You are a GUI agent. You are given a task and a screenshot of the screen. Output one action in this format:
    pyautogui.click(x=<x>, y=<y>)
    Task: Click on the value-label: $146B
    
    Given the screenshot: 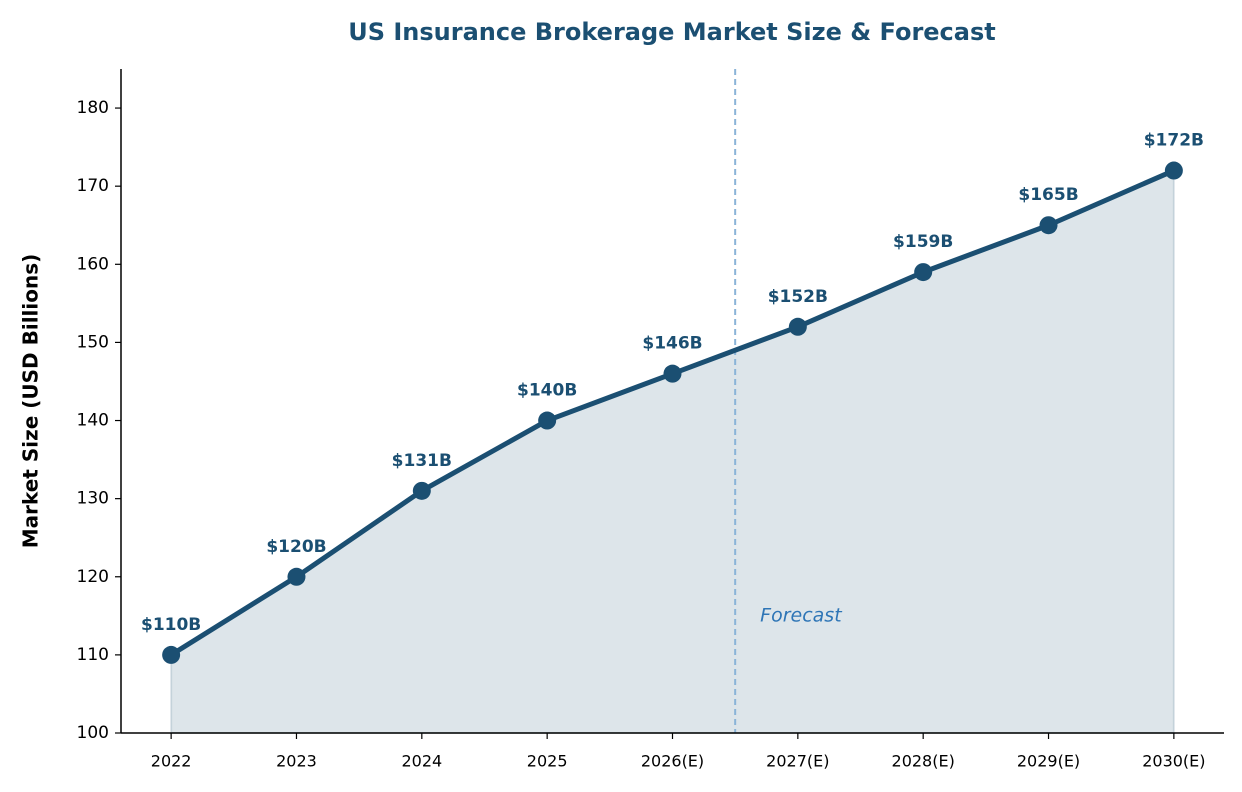 What is the action you would take?
    pyautogui.click(x=672, y=344)
    